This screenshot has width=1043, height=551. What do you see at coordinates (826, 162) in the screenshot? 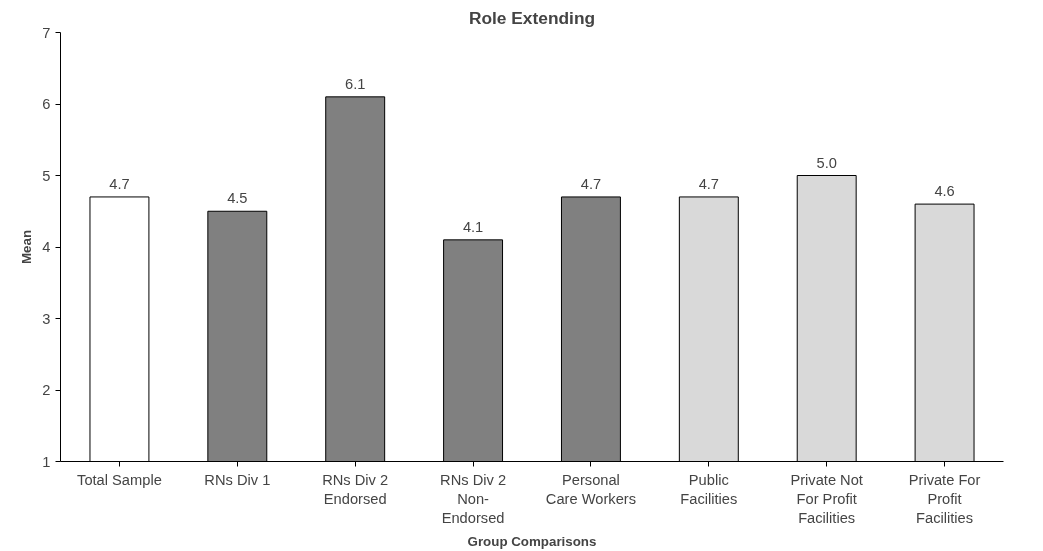
I see `data-label: 5.0` at bounding box center [826, 162].